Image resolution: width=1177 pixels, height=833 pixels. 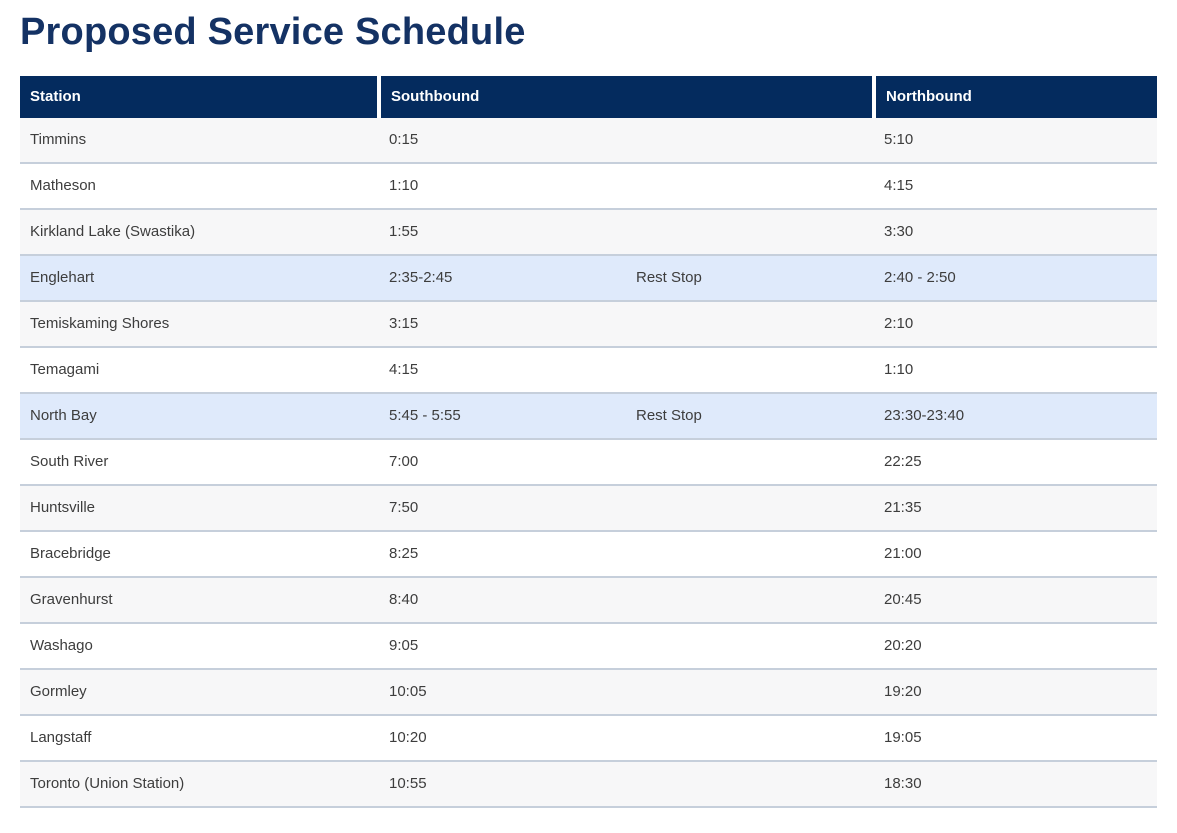 What do you see at coordinates (625, 96) in the screenshot?
I see `column-header-southbound: Southbound` at bounding box center [625, 96].